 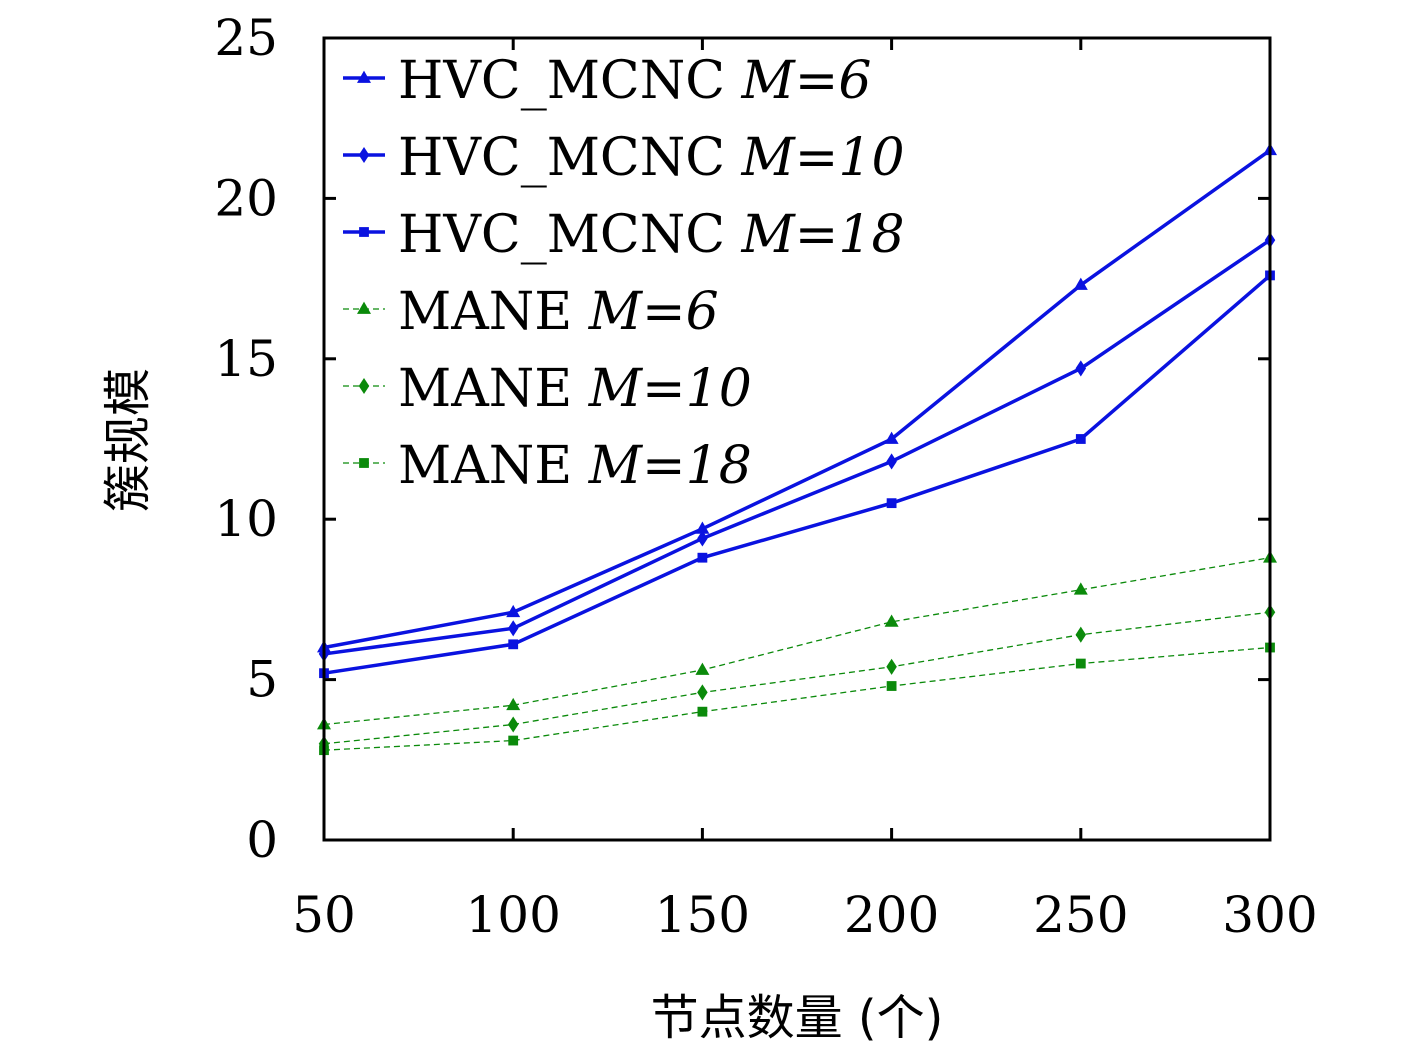 What do you see at coordinates (128, 440) in the screenshot?
I see `y-axis-title: 簇规模` at bounding box center [128, 440].